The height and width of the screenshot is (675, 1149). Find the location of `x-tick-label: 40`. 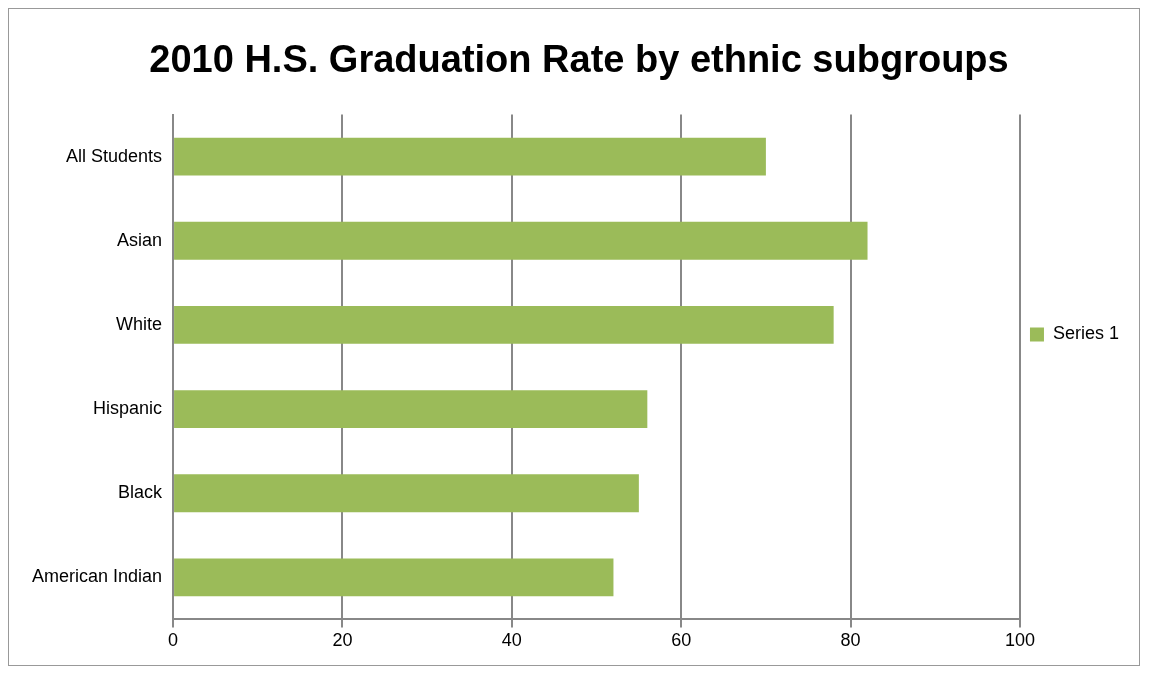

x-tick-label: 40 is located at coordinates (511, 640).